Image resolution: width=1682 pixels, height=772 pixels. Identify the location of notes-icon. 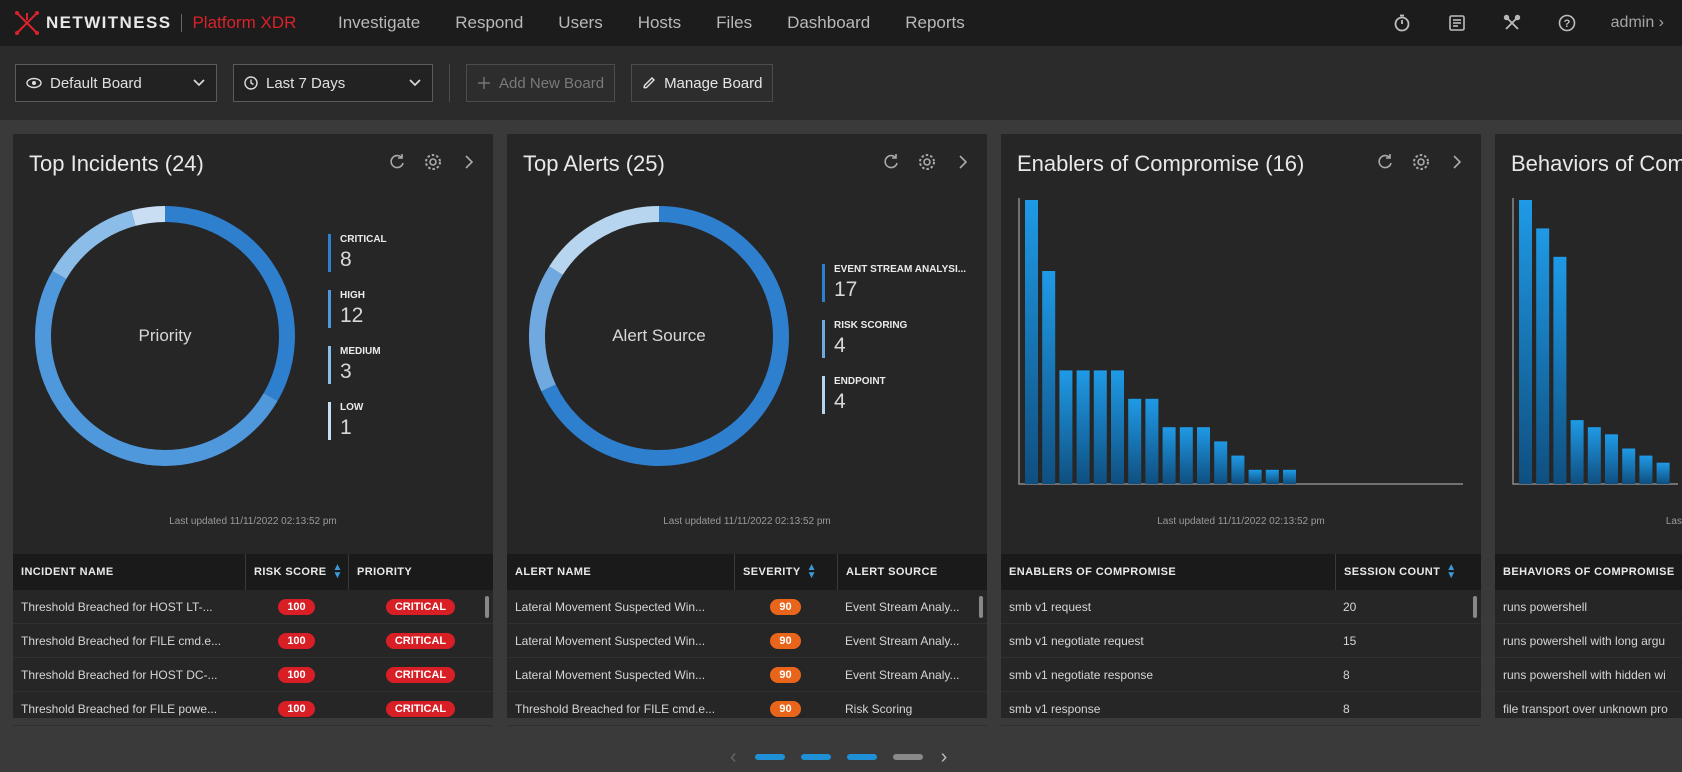
(1457, 23).